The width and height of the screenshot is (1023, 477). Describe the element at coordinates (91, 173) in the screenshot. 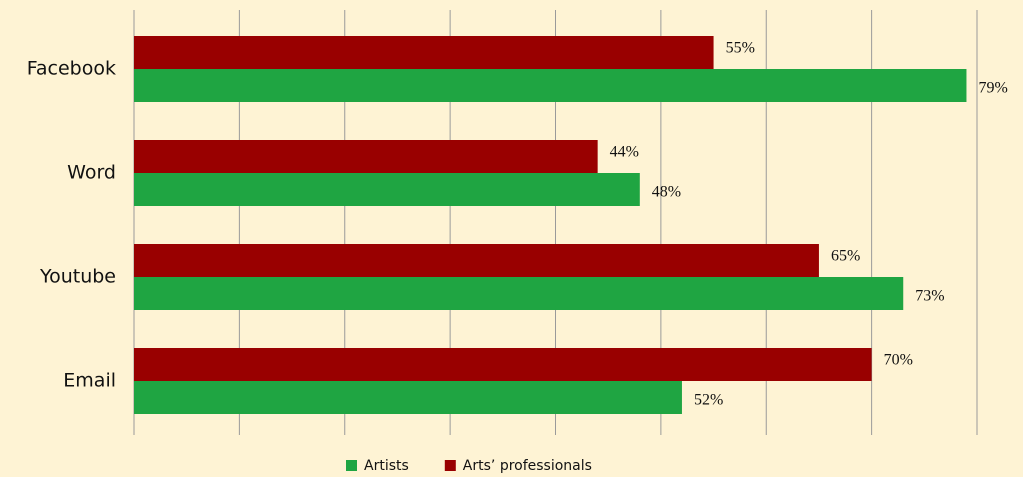

I see `category-label: Word` at that location.